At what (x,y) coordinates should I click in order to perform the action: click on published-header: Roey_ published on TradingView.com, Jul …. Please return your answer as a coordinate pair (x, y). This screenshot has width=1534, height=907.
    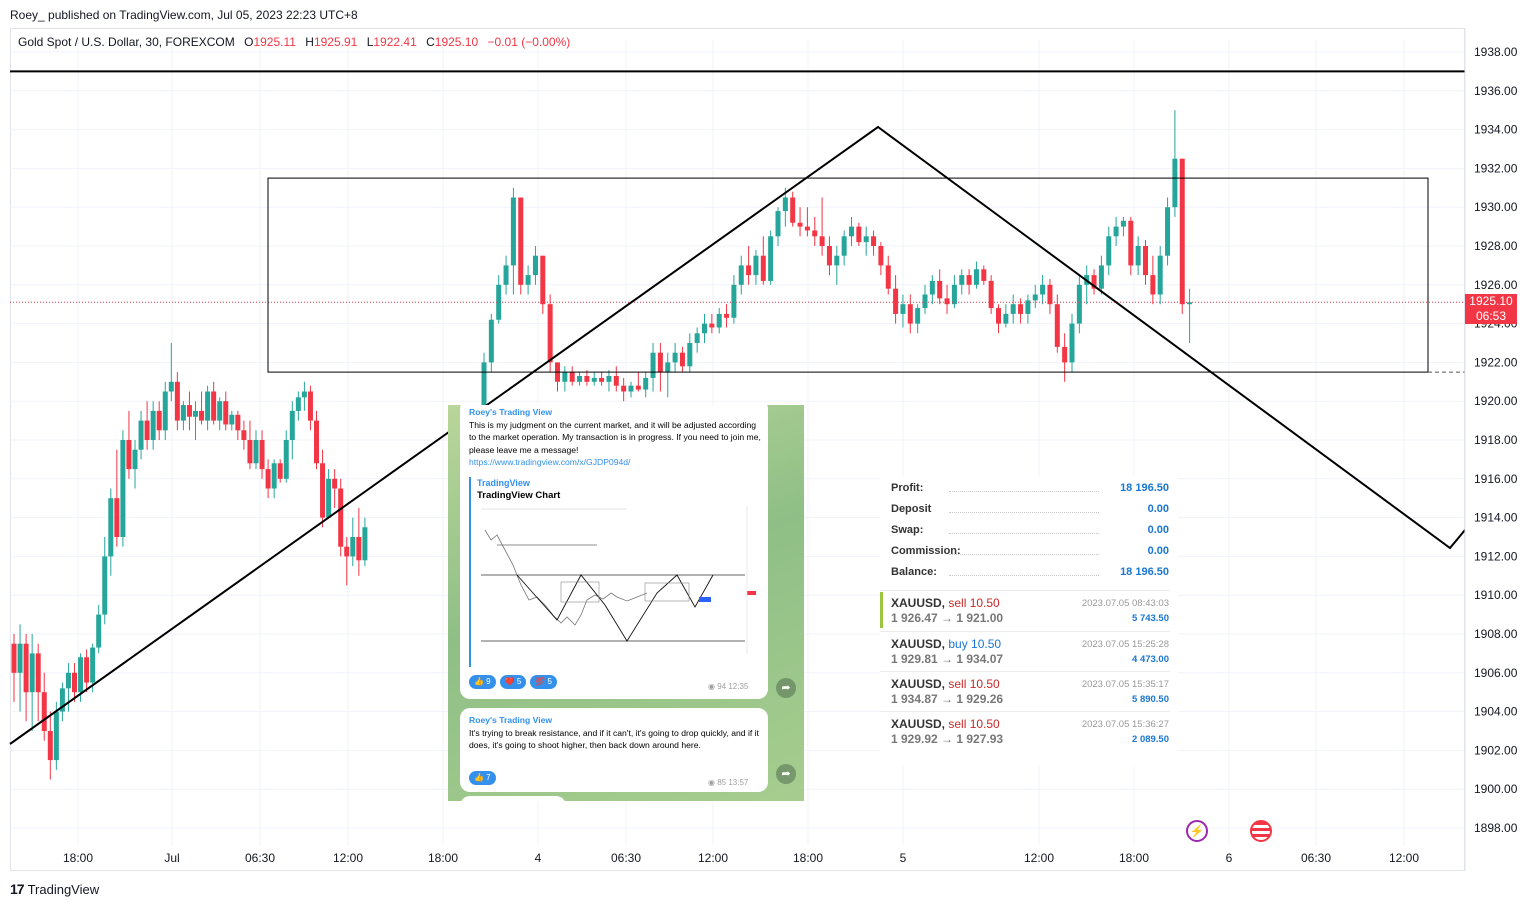
    Looking at the image, I should click on (184, 15).